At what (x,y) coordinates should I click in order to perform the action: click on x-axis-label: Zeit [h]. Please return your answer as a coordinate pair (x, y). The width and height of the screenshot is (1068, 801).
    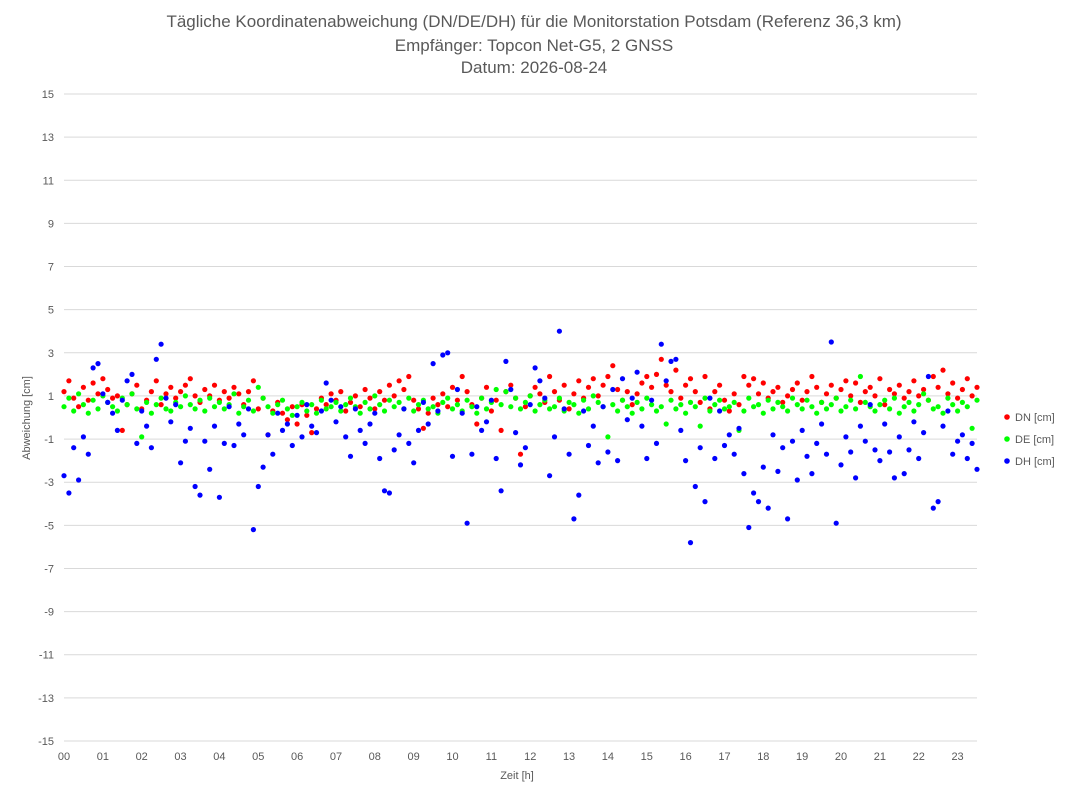
    Looking at the image, I should click on (517, 776).